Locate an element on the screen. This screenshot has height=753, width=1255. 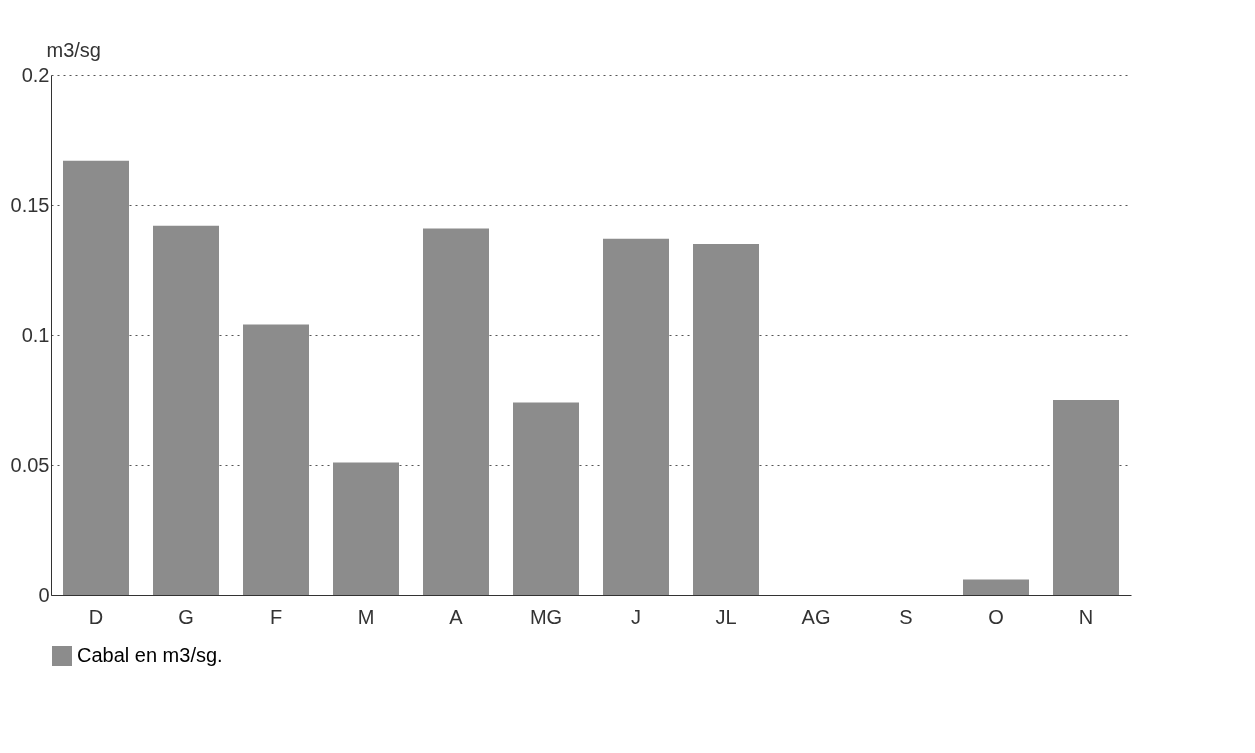
y-tick-label: 0 is located at coordinates (44, 594).